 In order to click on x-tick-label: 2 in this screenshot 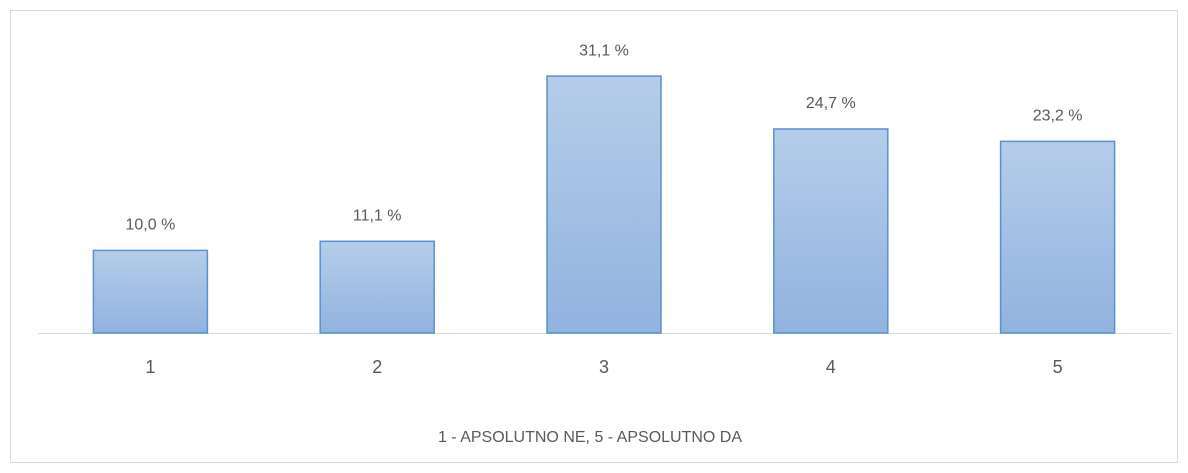, I will do `click(377, 367)`.